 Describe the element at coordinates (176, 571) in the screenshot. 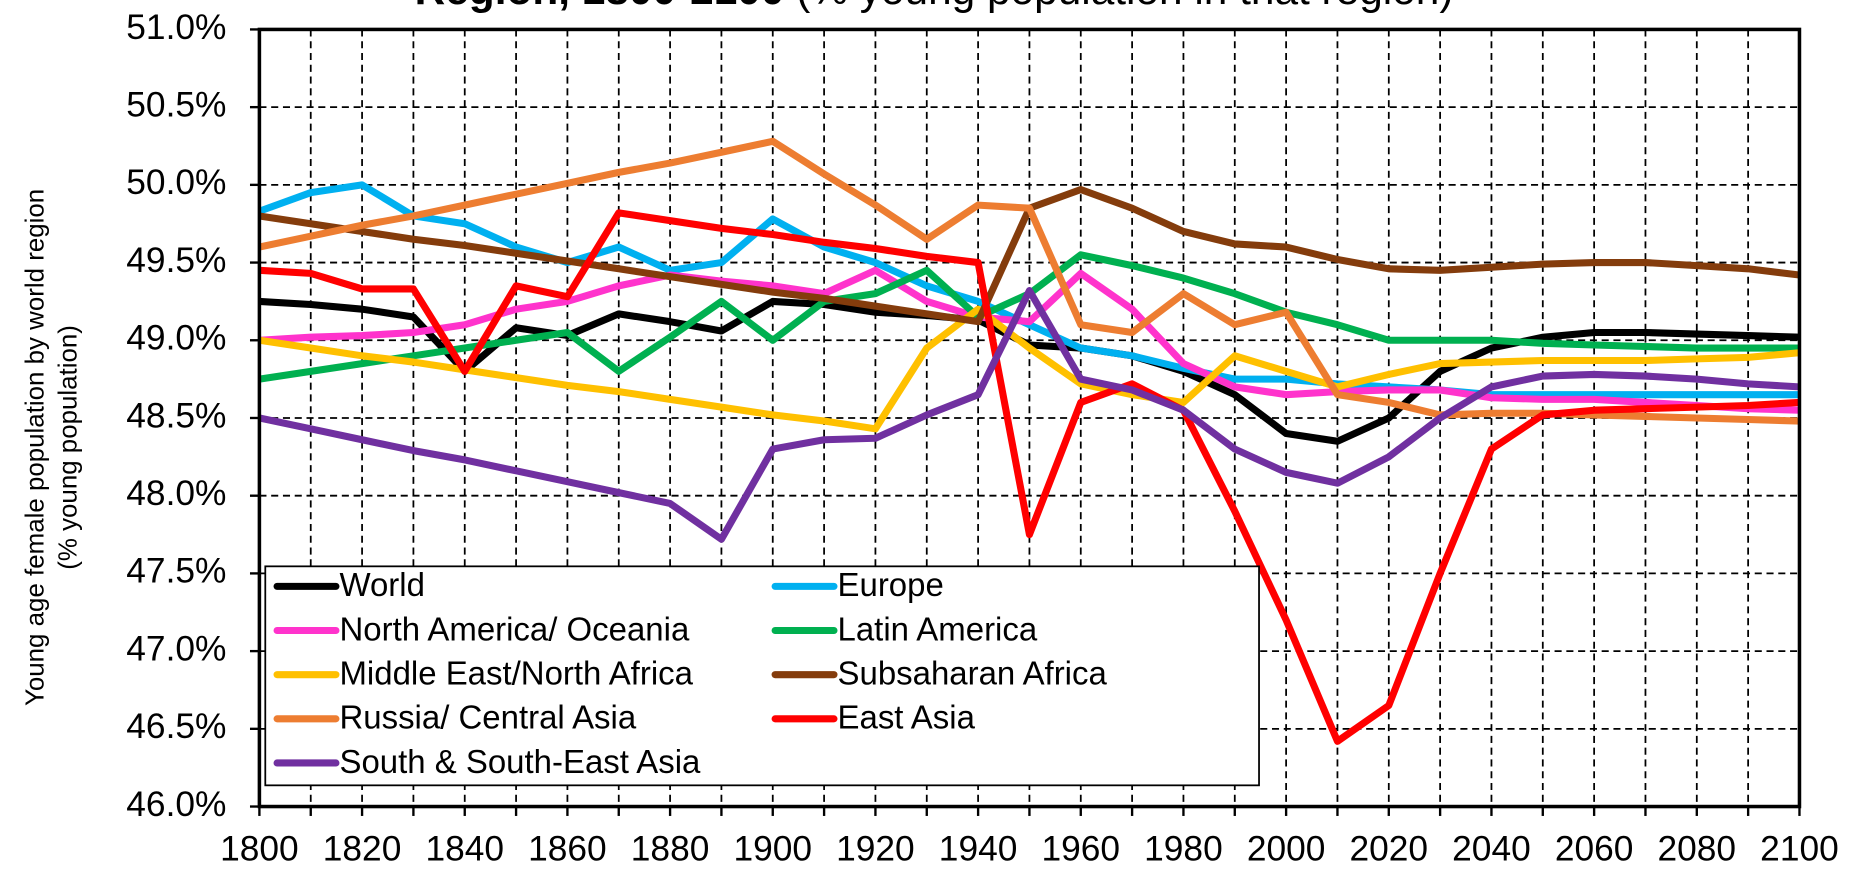

I see `y-tick-label: 47.5%` at that location.